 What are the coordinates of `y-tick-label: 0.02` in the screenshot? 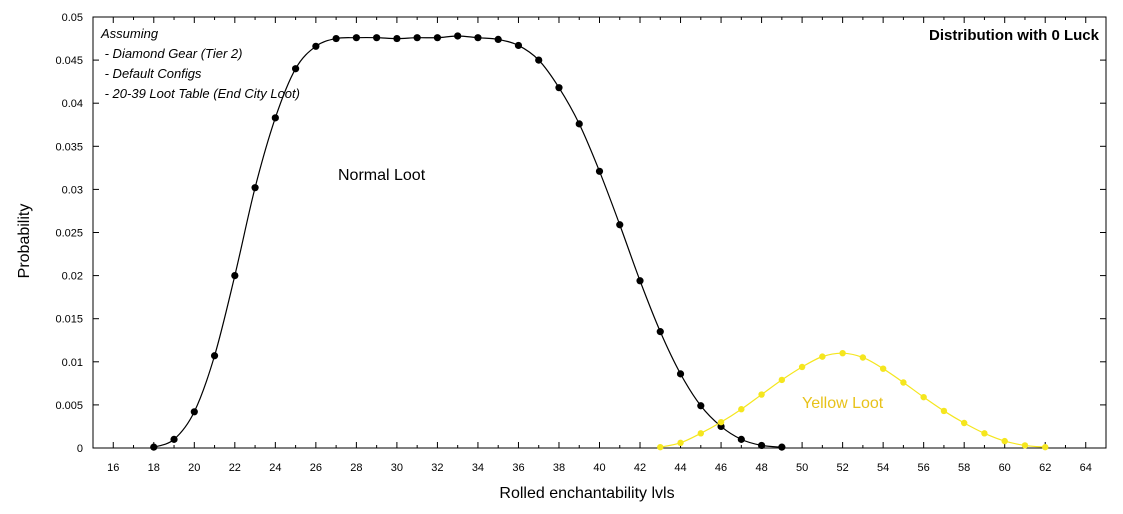 It's located at (72, 277).